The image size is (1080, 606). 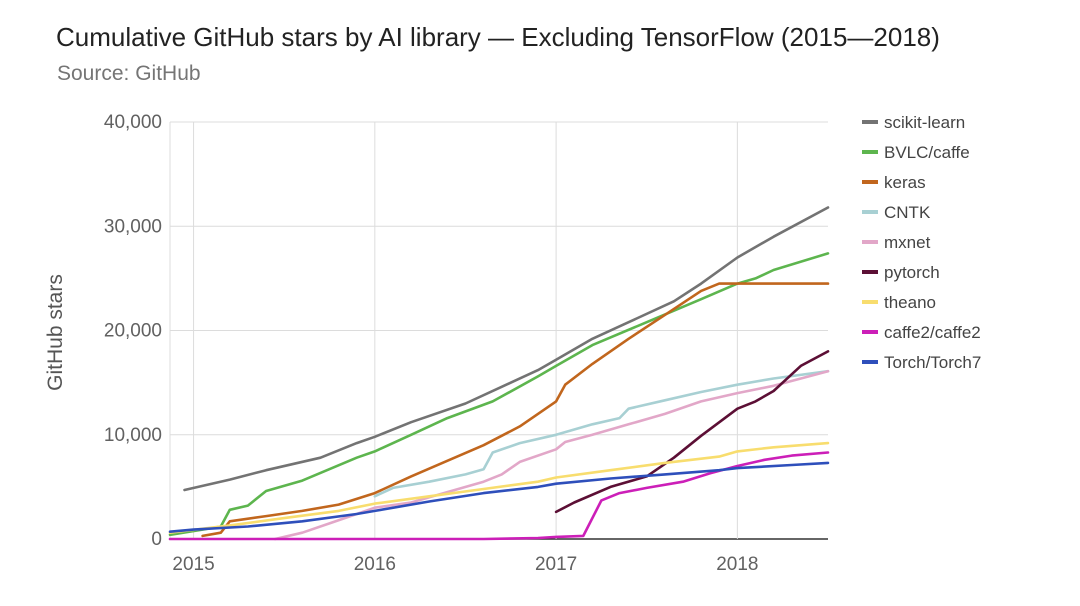 I want to click on legend-label-caffe2-caffe2: caffe2/caffe2, so click(x=932, y=332).